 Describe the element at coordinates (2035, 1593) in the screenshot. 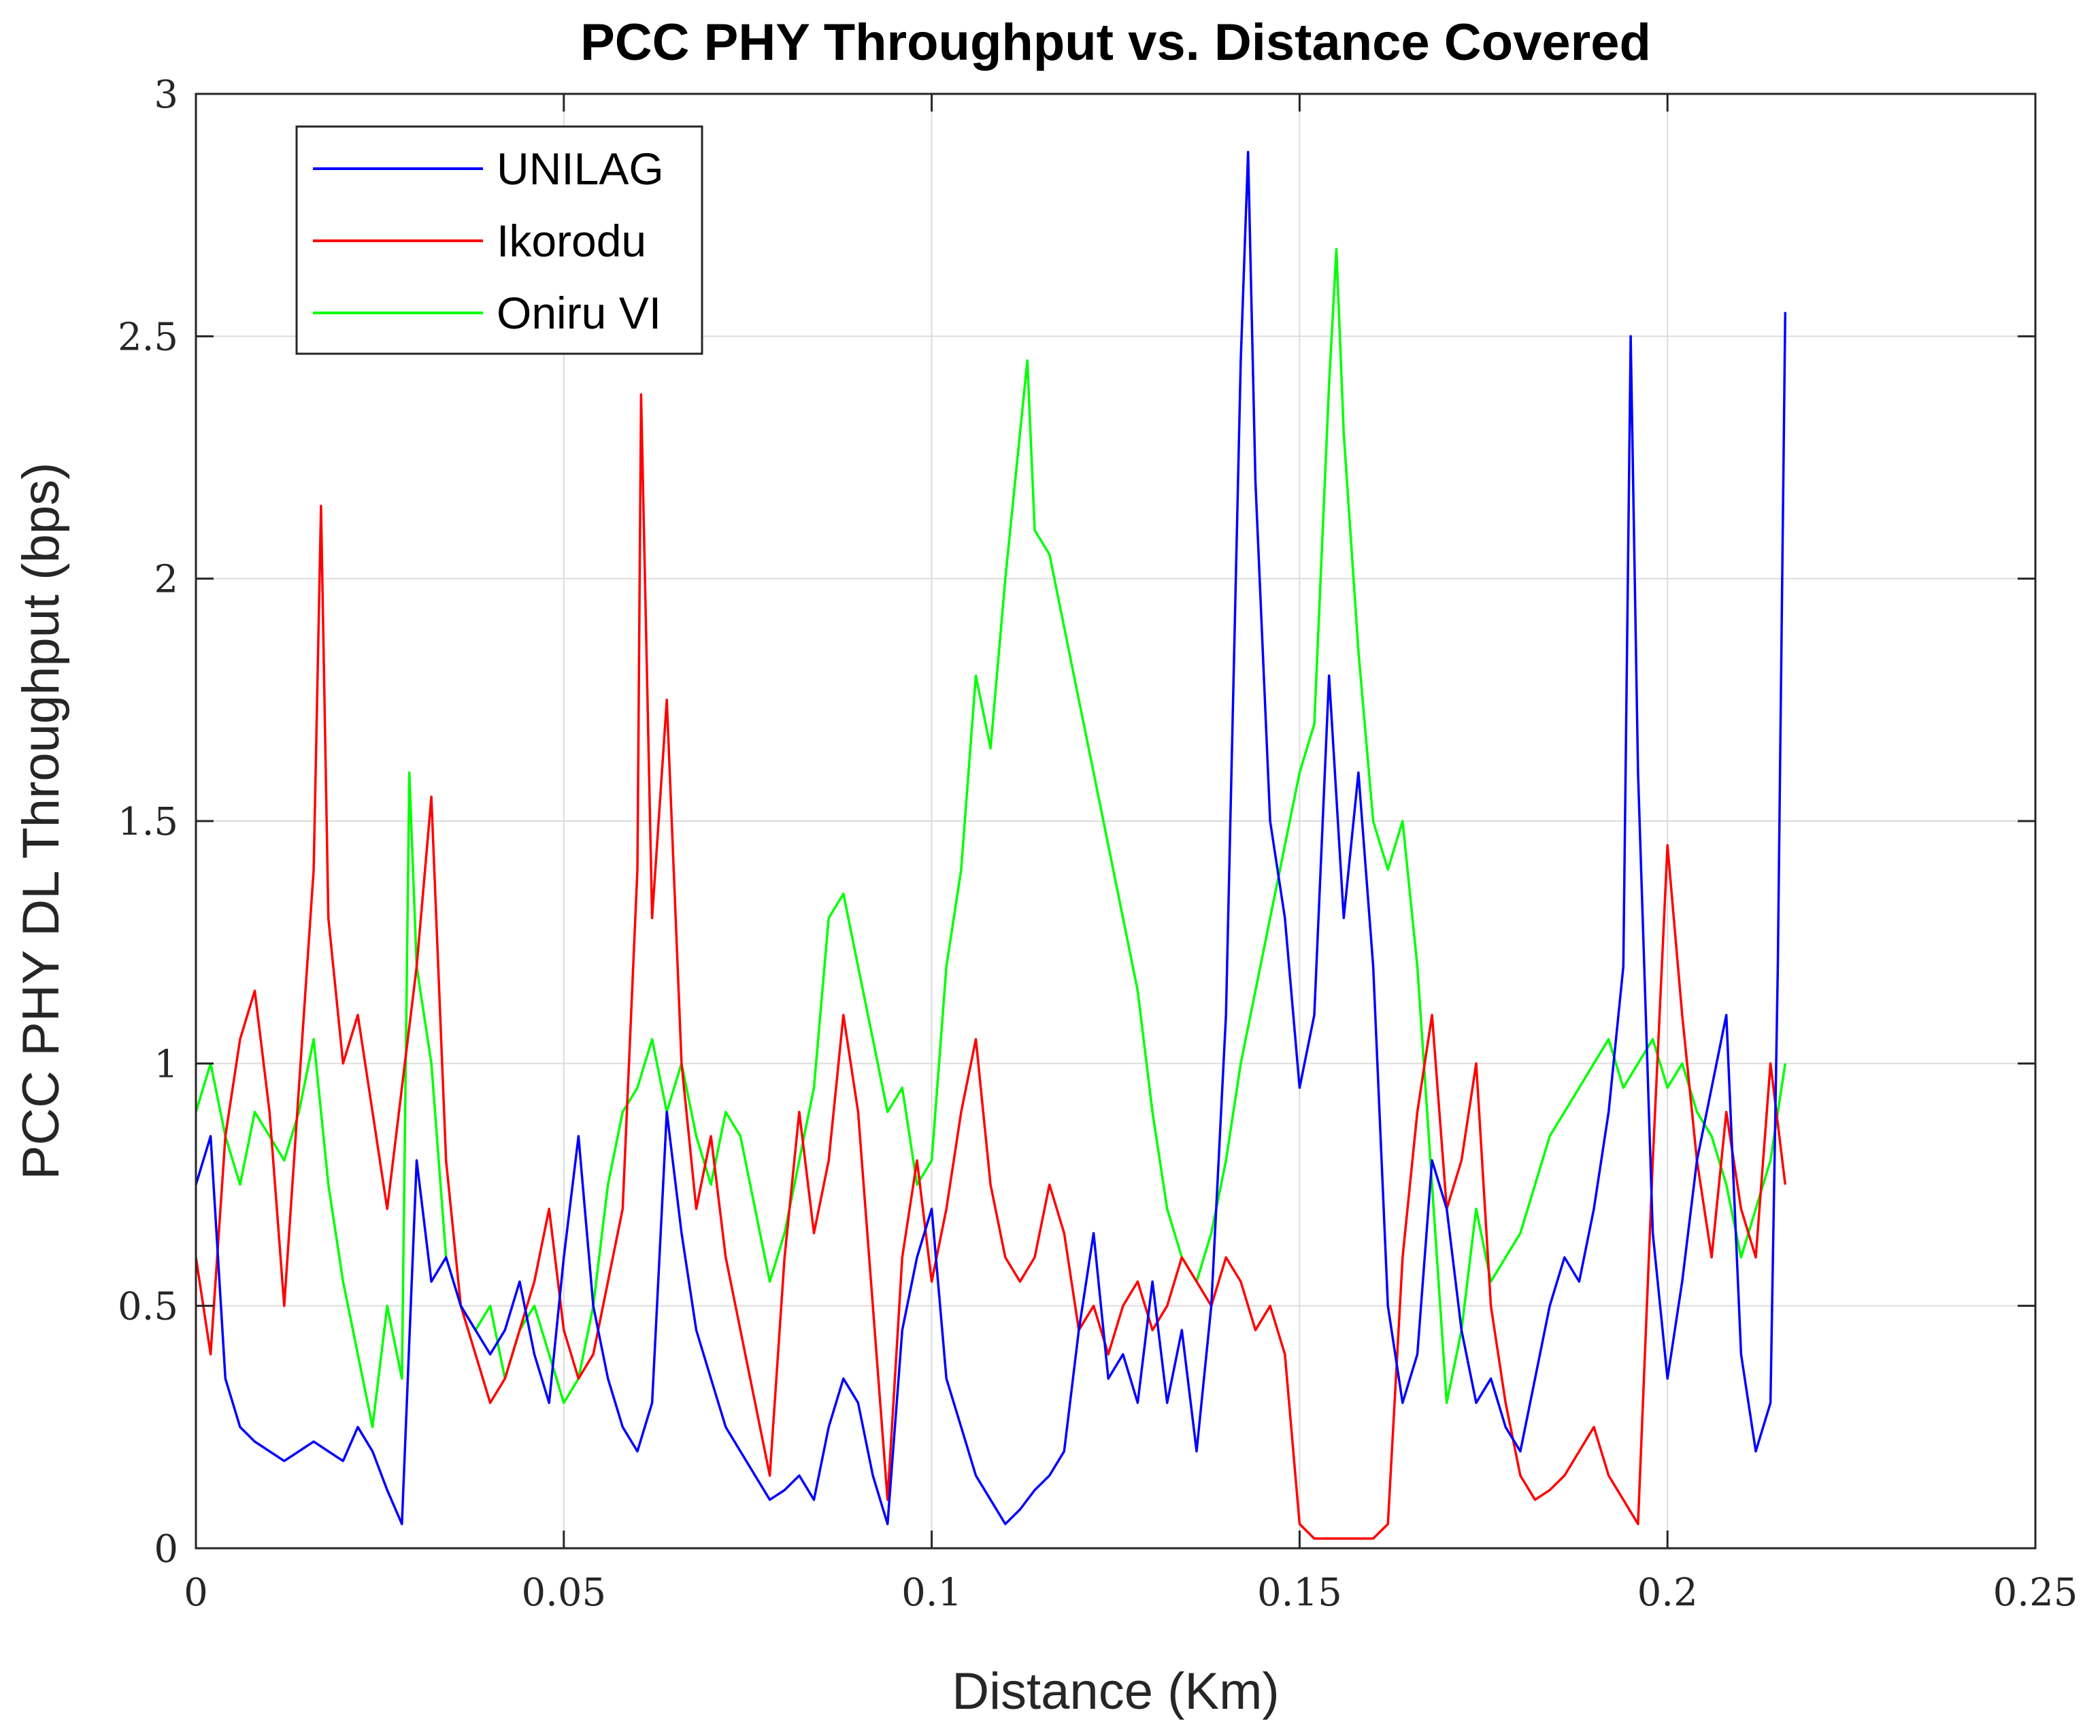

I see `x-tick-label: 0.25` at that location.